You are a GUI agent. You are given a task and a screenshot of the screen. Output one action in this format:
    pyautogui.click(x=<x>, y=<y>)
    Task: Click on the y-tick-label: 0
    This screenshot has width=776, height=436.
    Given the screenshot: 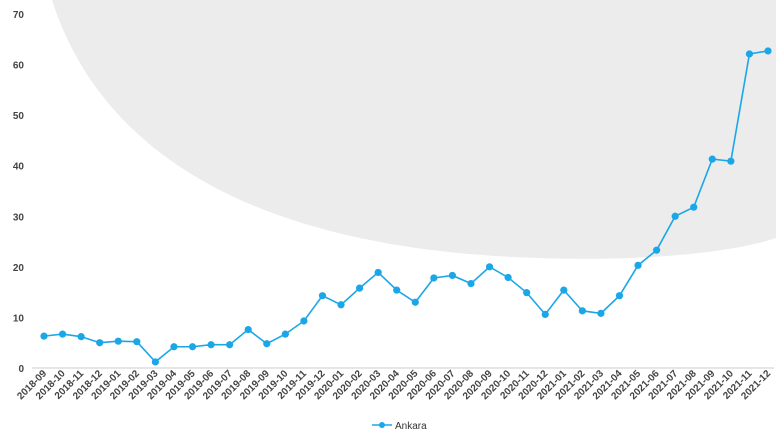 What is the action you would take?
    pyautogui.click(x=21, y=369)
    